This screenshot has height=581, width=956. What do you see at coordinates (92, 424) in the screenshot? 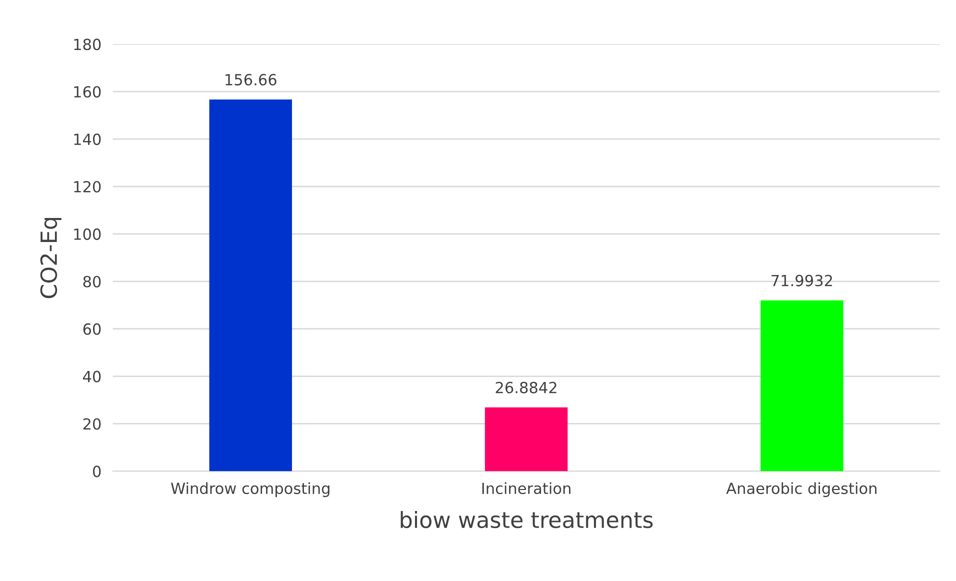
I see `y-tick-label: 20` at bounding box center [92, 424].